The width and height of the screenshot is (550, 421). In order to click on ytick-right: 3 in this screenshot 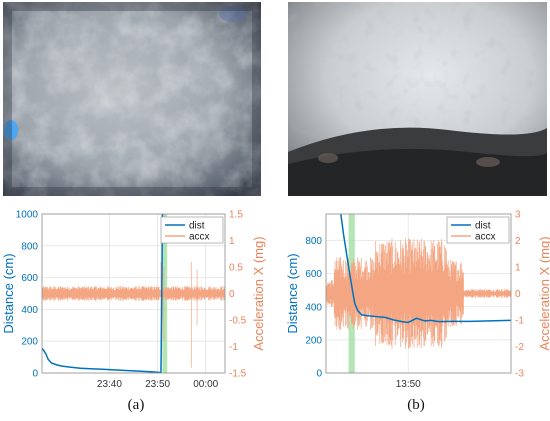, I will do `click(518, 215)`.